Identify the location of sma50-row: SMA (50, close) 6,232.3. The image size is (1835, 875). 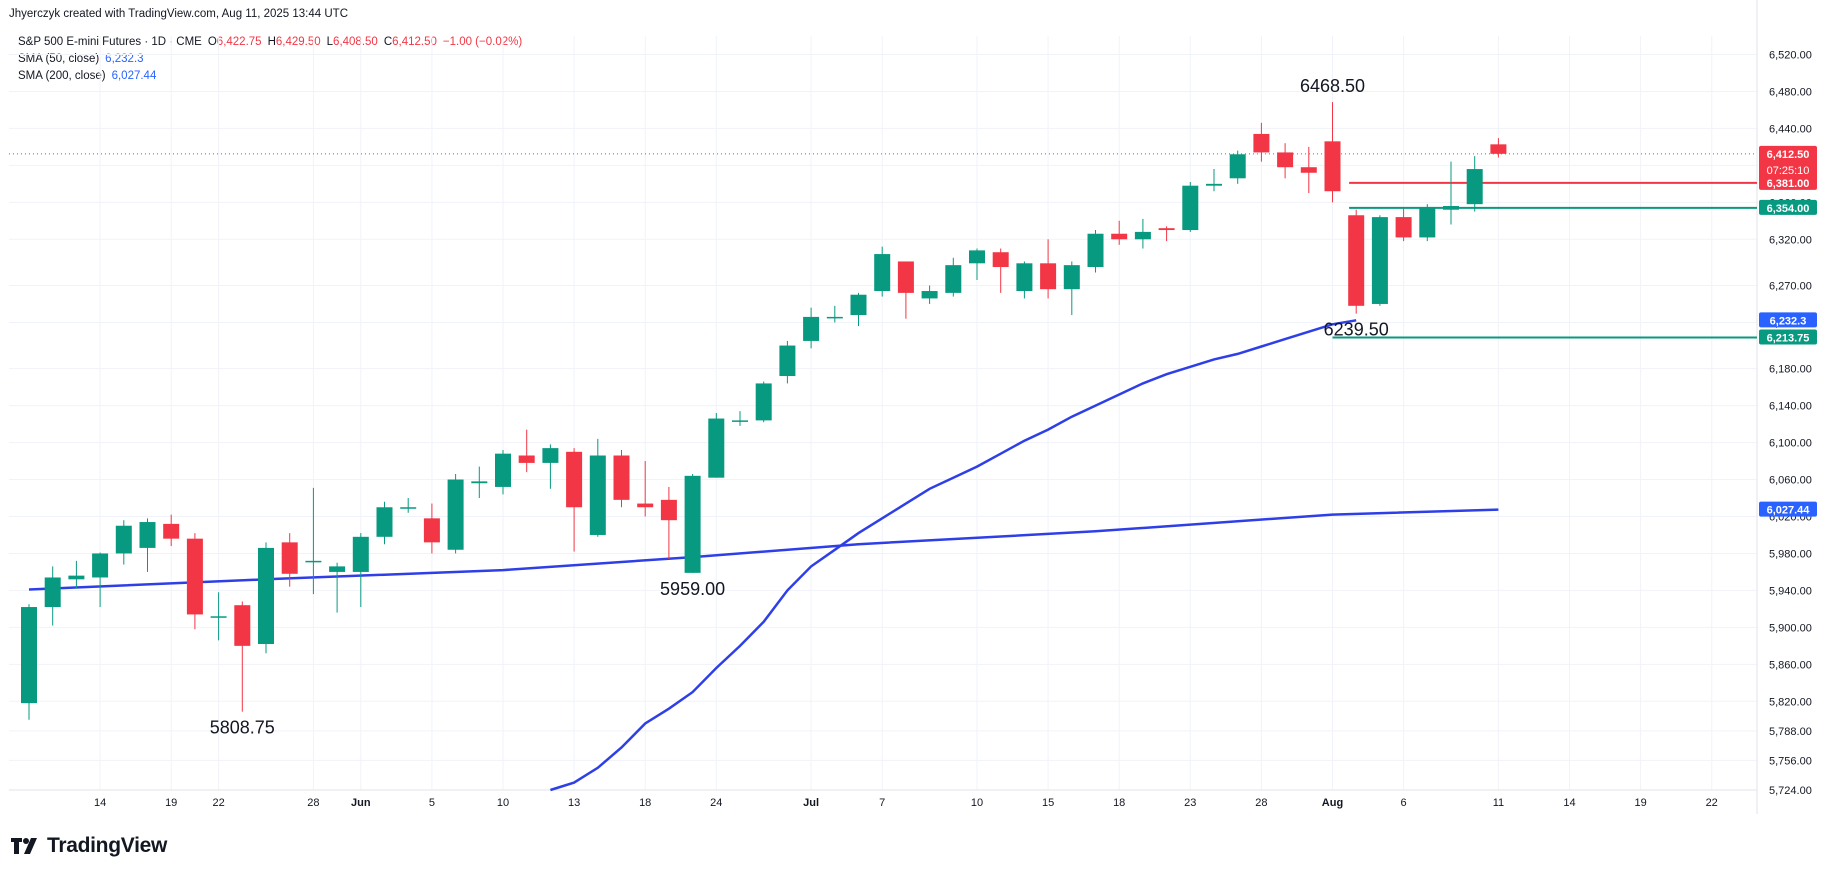
(270, 59).